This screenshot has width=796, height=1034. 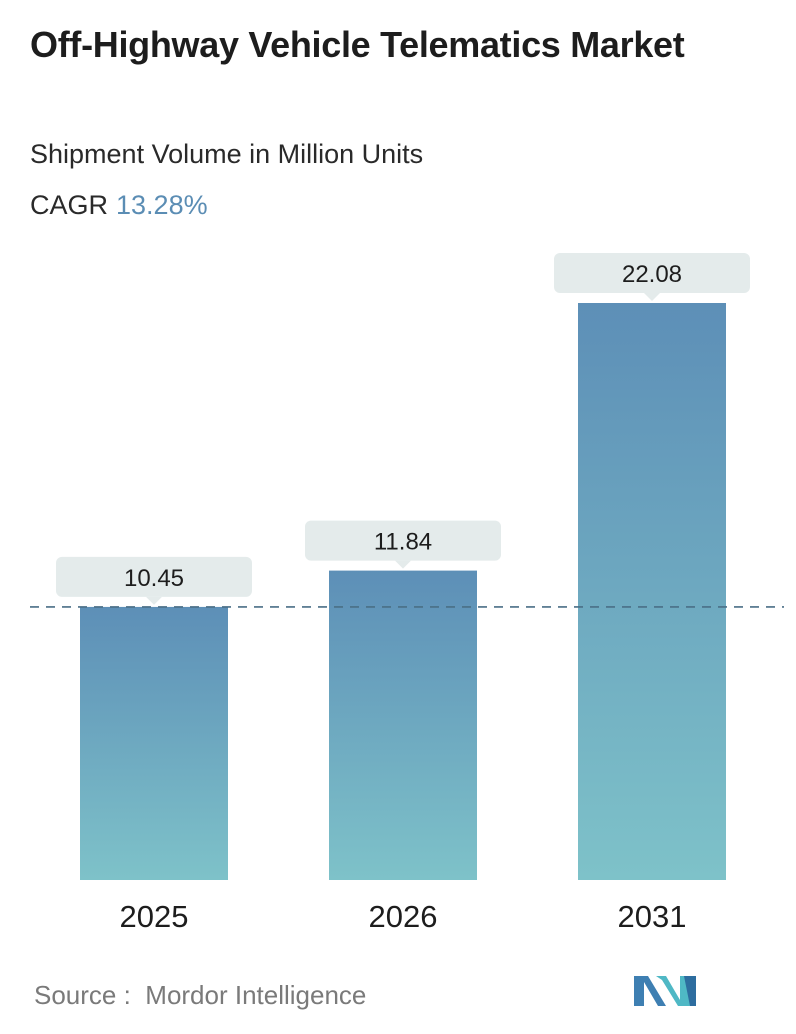 What do you see at coordinates (357, 44) in the screenshot?
I see `chart-title: Off-Highway Vehicle Telematics Market` at bounding box center [357, 44].